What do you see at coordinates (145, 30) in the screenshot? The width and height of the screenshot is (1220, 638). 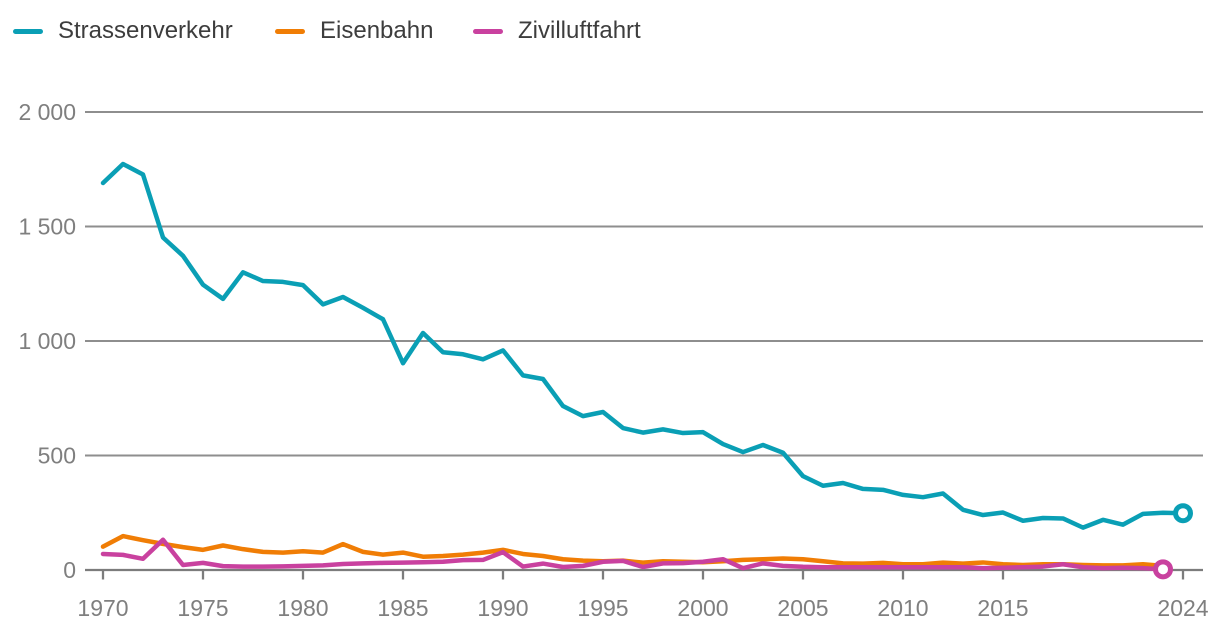 I see `legend-label: Strassenverkehr` at bounding box center [145, 30].